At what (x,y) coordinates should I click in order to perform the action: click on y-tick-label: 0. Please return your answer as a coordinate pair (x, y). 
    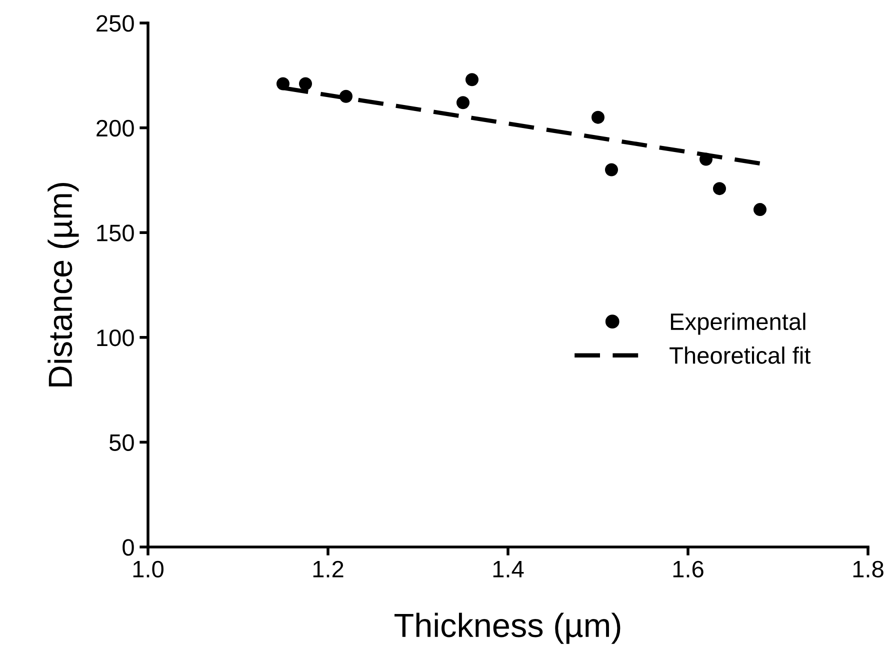
    Looking at the image, I should click on (128, 547).